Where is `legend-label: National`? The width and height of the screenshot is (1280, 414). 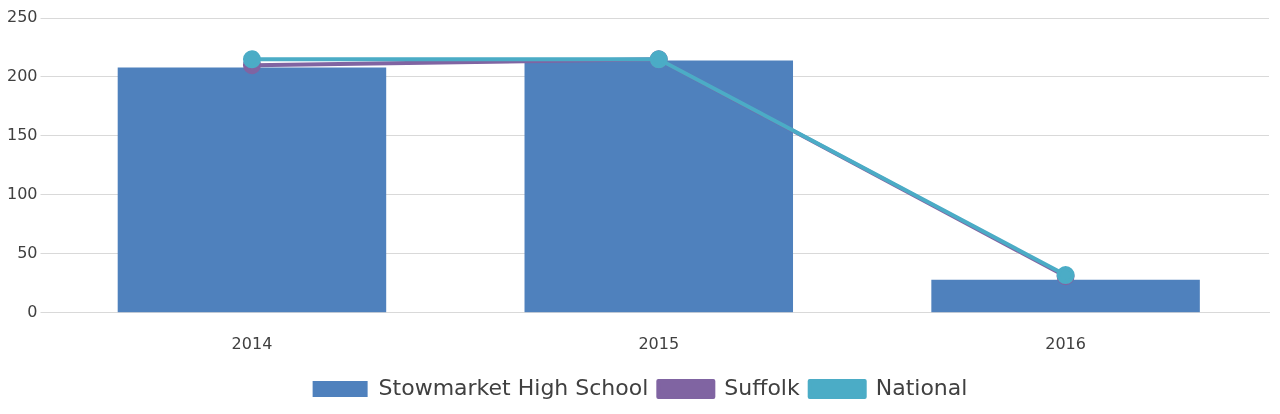 legend-label: National is located at coordinates (921, 387).